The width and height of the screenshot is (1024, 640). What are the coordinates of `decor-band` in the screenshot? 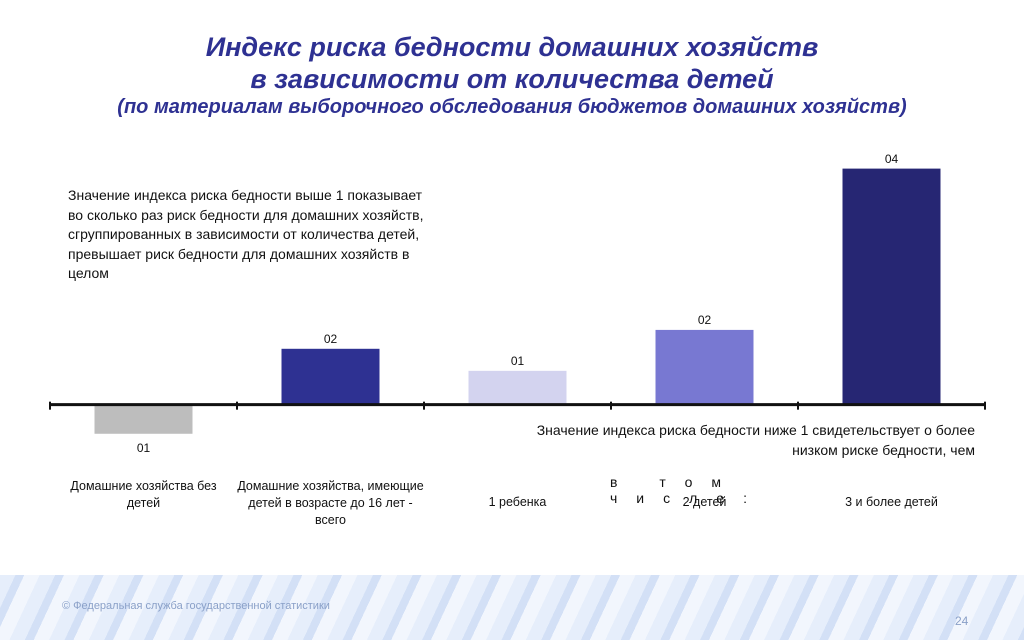 It's located at (512, 607).